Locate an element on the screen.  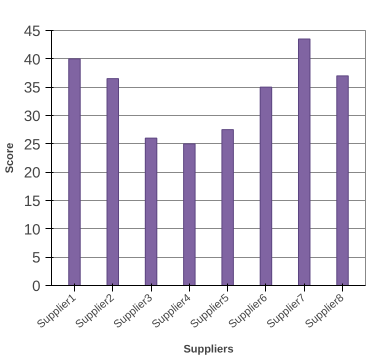
y-tick-label: 20 is located at coordinates (32, 173).